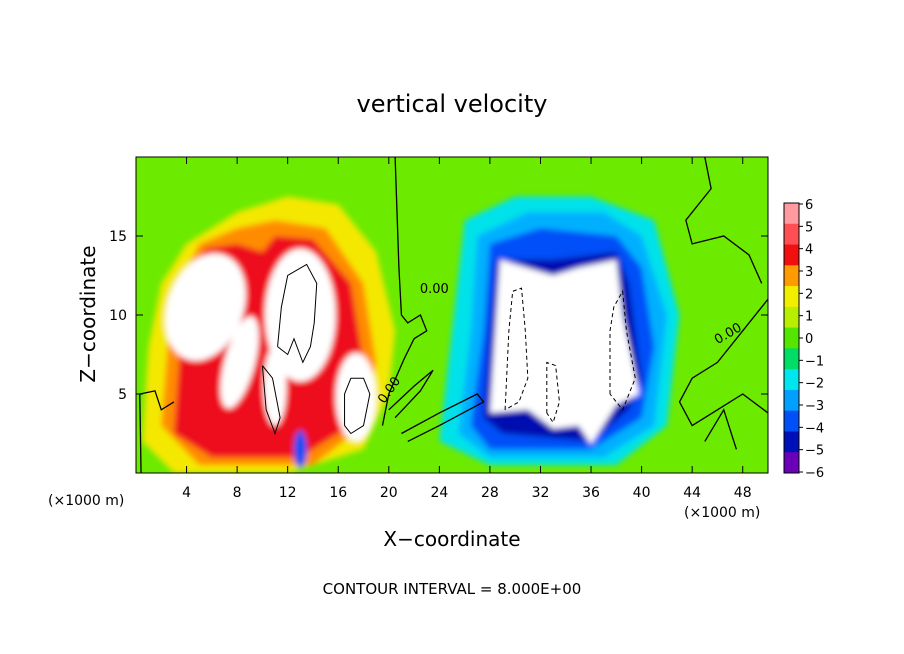  Describe the element at coordinates (692, 493) in the screenshot. I see `x-tick-label: 44` at that location.